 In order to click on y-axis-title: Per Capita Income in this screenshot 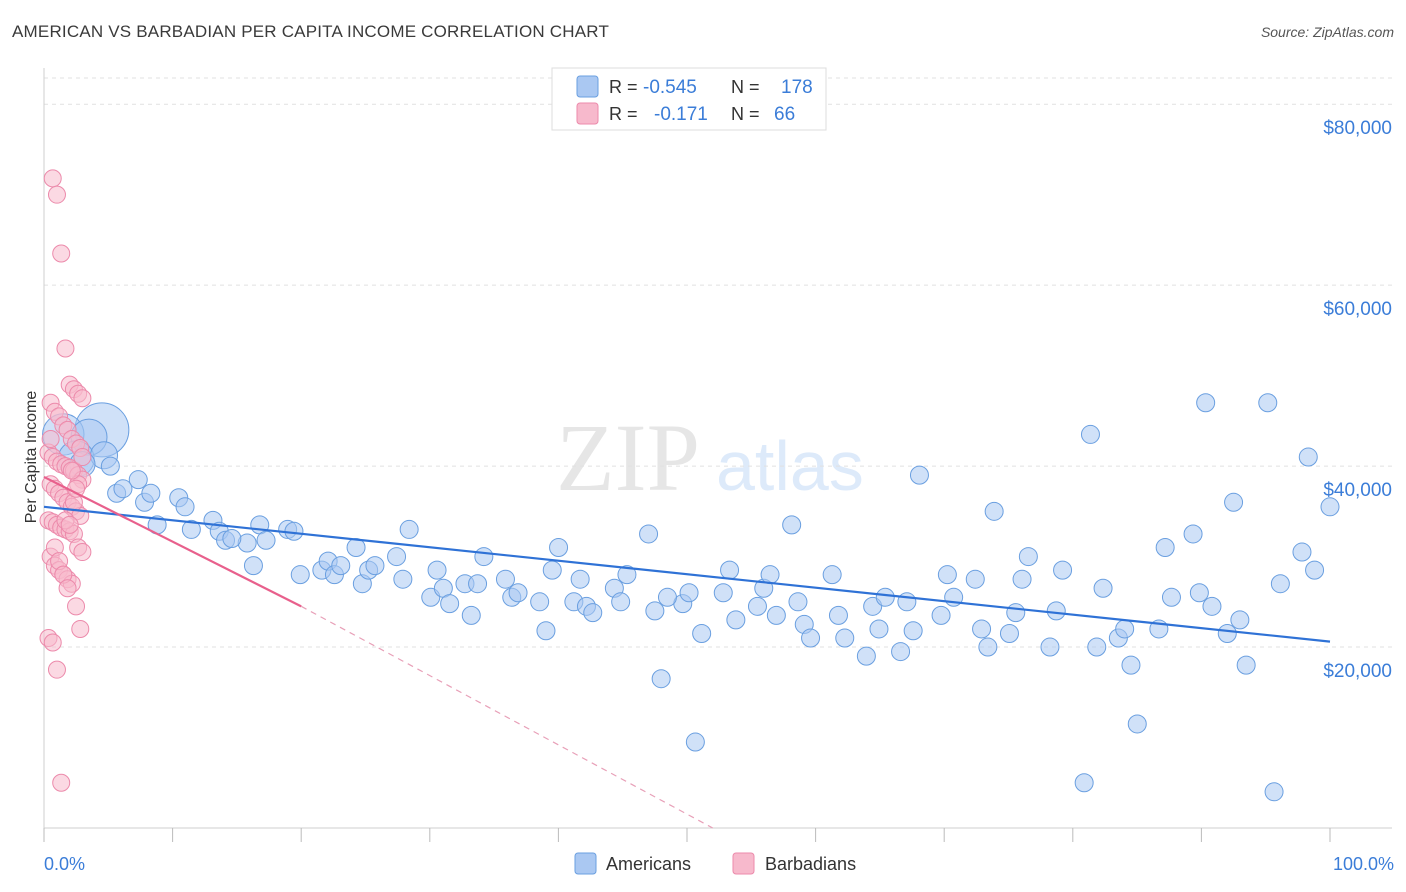, I will do `click(31, 457)`.